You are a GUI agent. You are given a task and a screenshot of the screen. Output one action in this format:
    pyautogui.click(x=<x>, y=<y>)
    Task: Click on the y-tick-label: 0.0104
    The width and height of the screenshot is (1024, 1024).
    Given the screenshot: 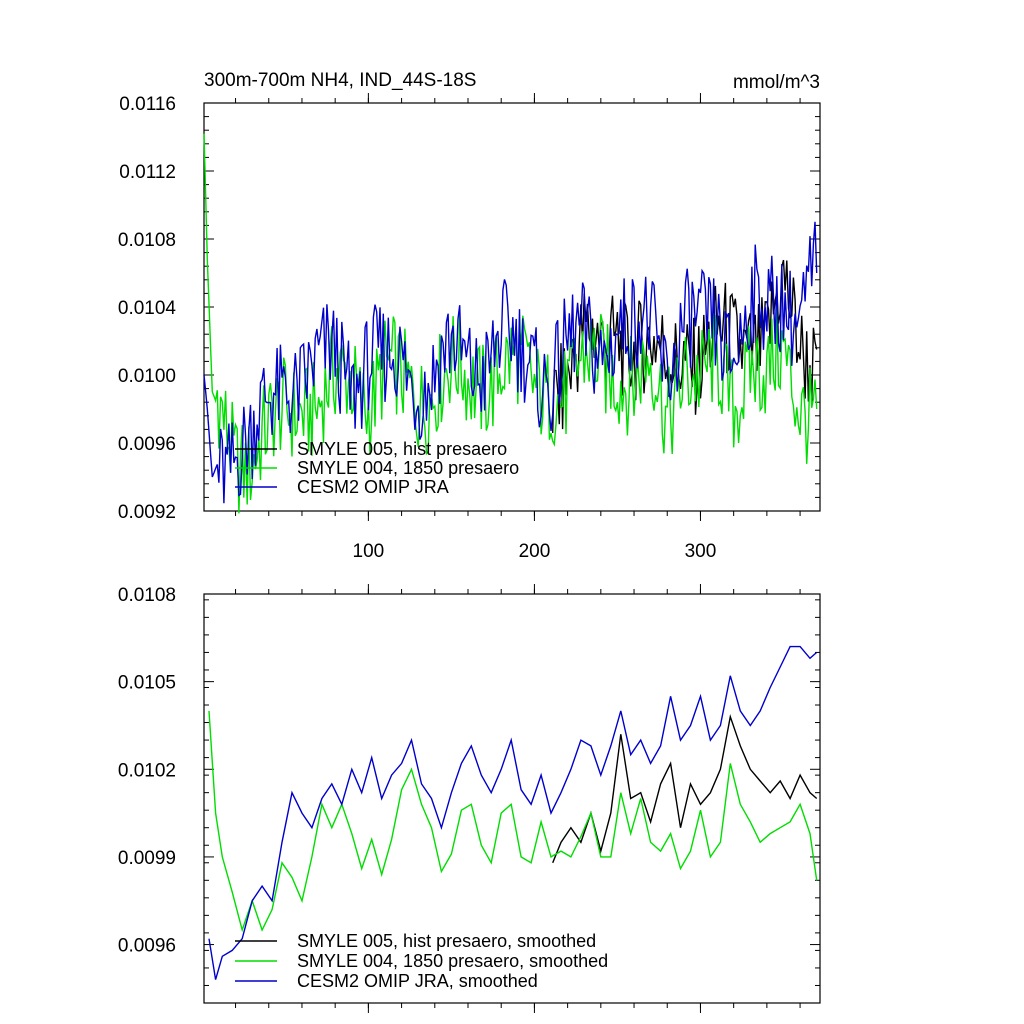 What is the action you would take?
    pyautogui.click(x=147, y=308)
    